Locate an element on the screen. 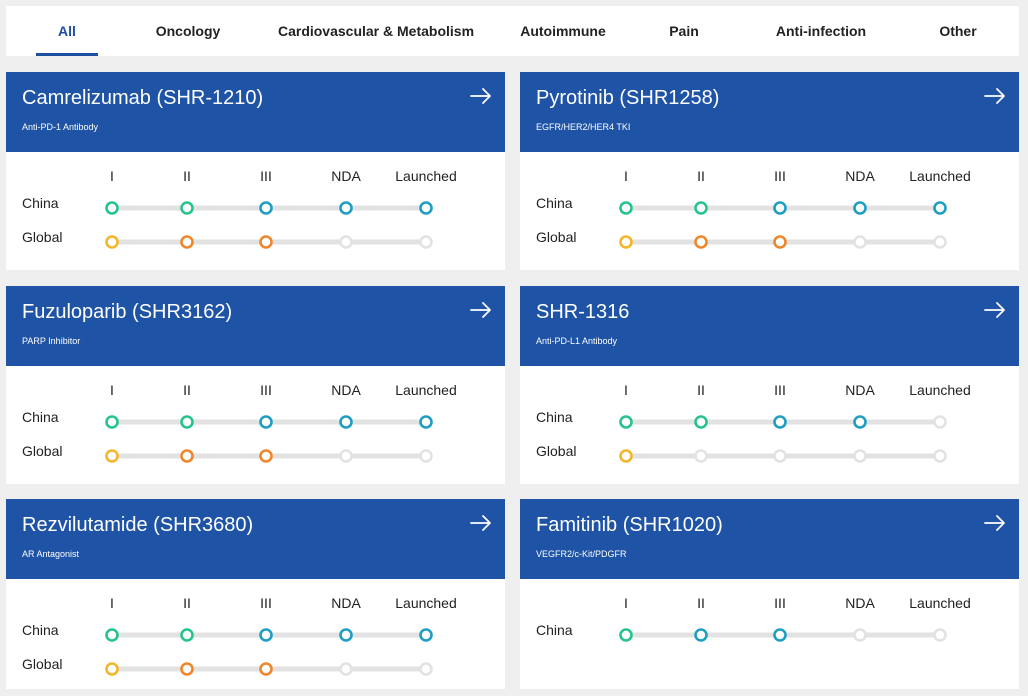 The width and height of the screenshot is (1028, 696). drug-card-header: Pyrotinib (SHR1258) EGFR/HER2/HER4 TKI is located at coordinates (769, 112).